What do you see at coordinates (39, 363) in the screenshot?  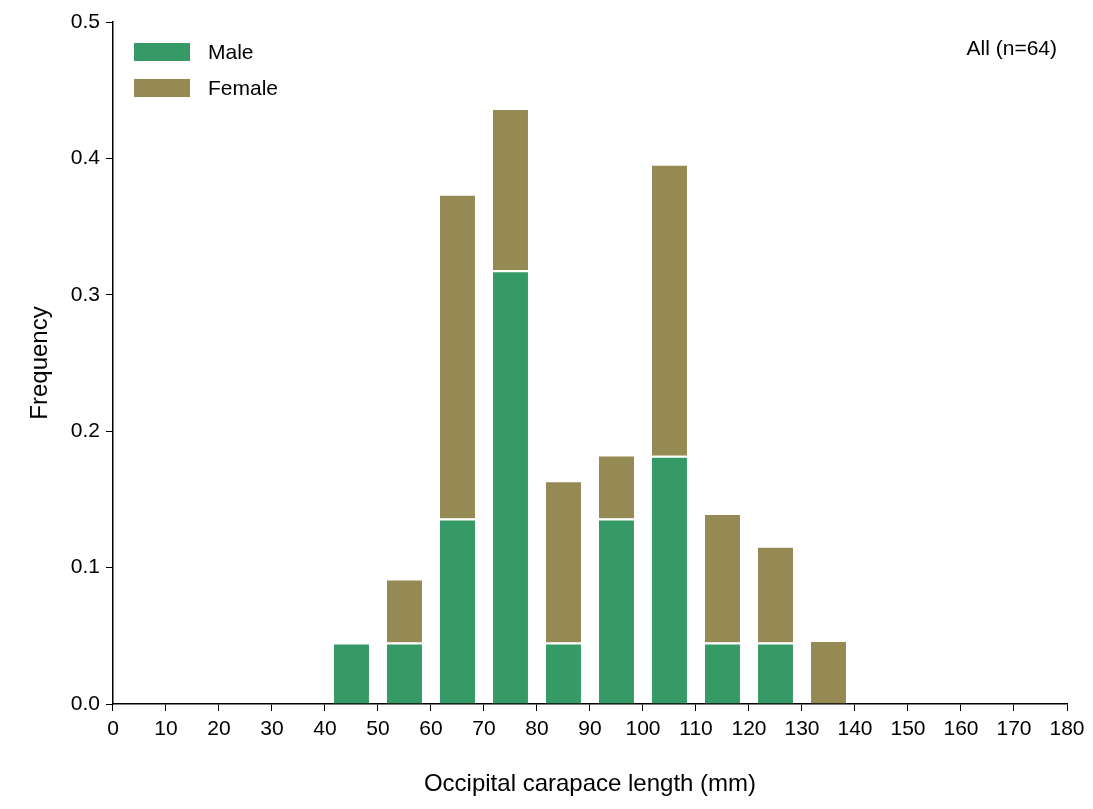 I see `y-axis-title: Frequency` at bounding box center [39, 363].